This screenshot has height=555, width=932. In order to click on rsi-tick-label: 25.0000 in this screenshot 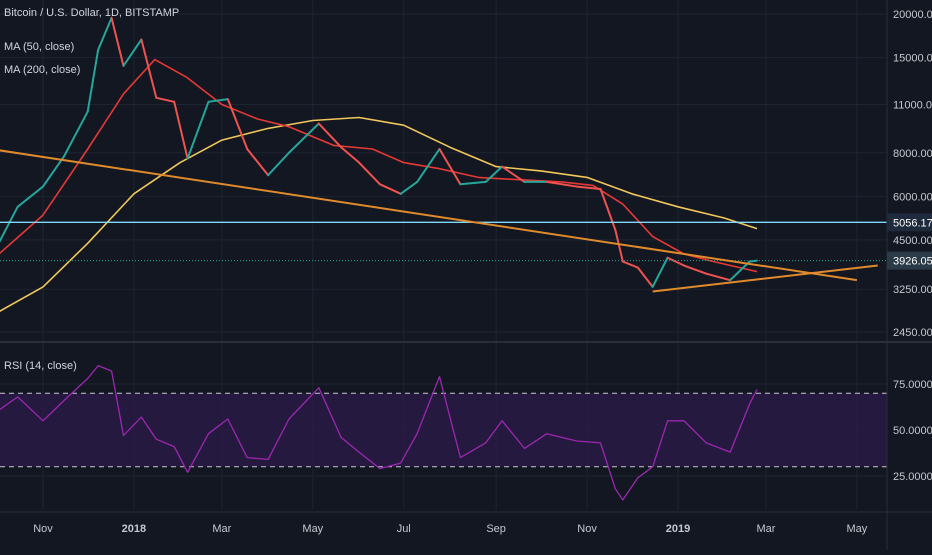, I will do `click(912, 477)`.